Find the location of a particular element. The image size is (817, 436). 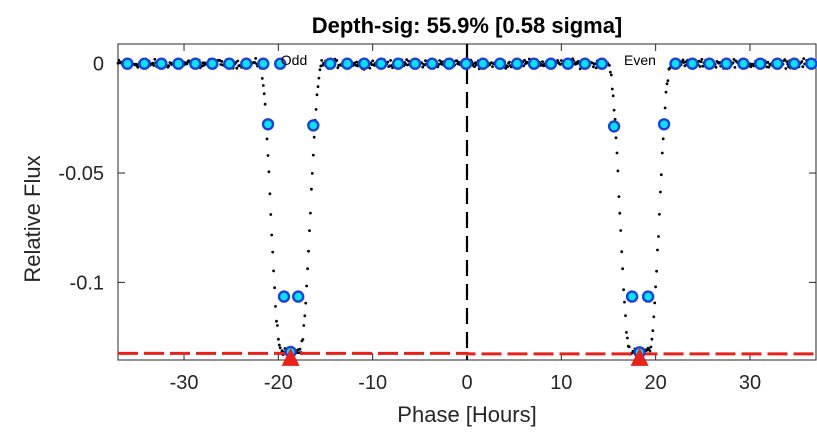

y-tick-label: -0.1 is located at coordinates (87, 283).